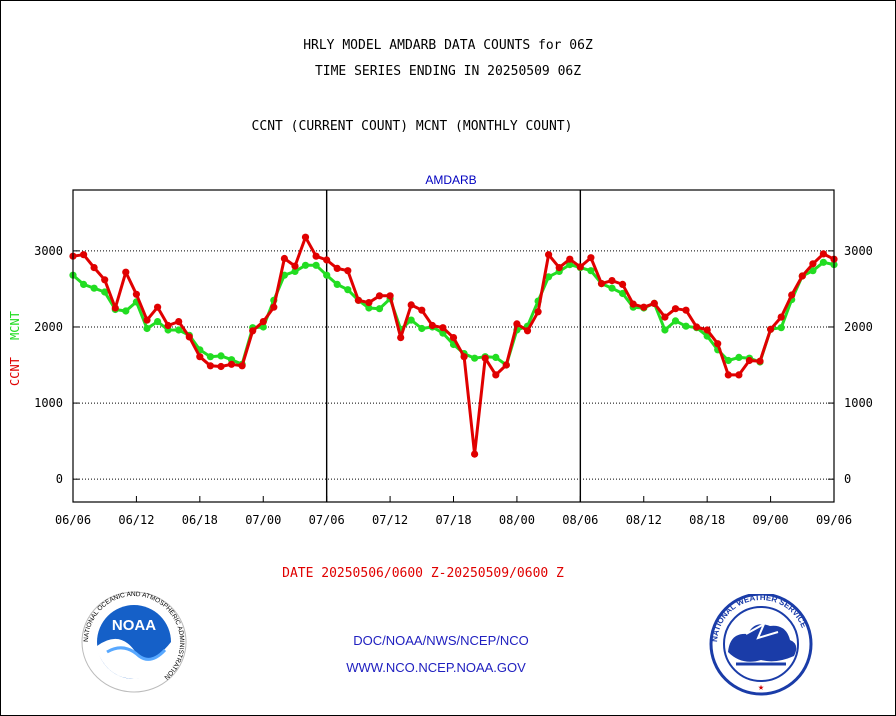 Image resolution: width=896 pixels, height=716 pixels. Describe the element at coordinates (200, 520) in the screenshot. I see `x-tick-label: 06/18` at that location.